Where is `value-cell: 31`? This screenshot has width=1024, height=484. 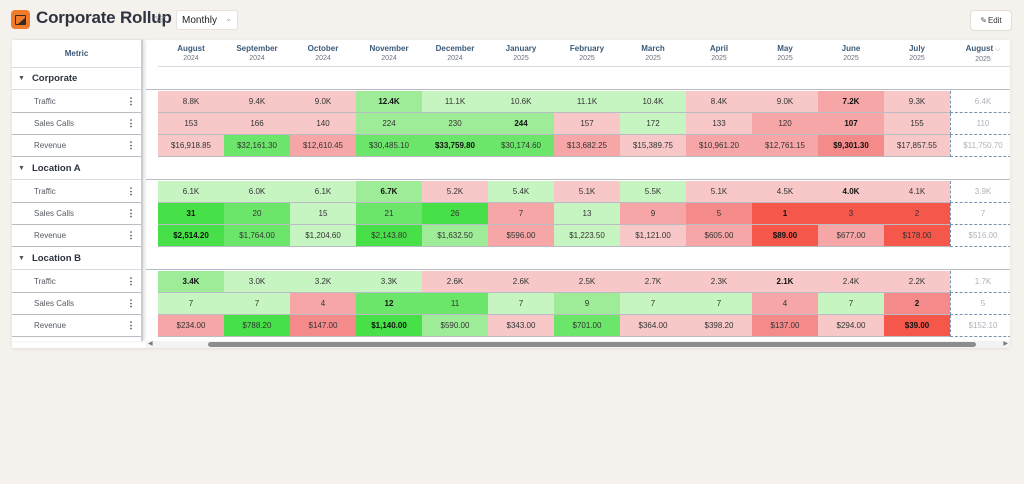
value-cell: 31 is located at coordinates (191, 214).